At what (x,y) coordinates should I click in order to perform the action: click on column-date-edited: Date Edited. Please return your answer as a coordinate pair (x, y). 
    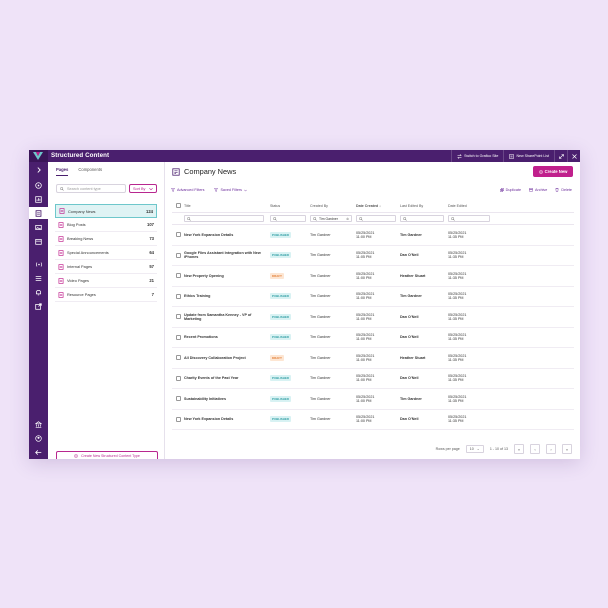
    Looking at the image, I should click on (457, 205).